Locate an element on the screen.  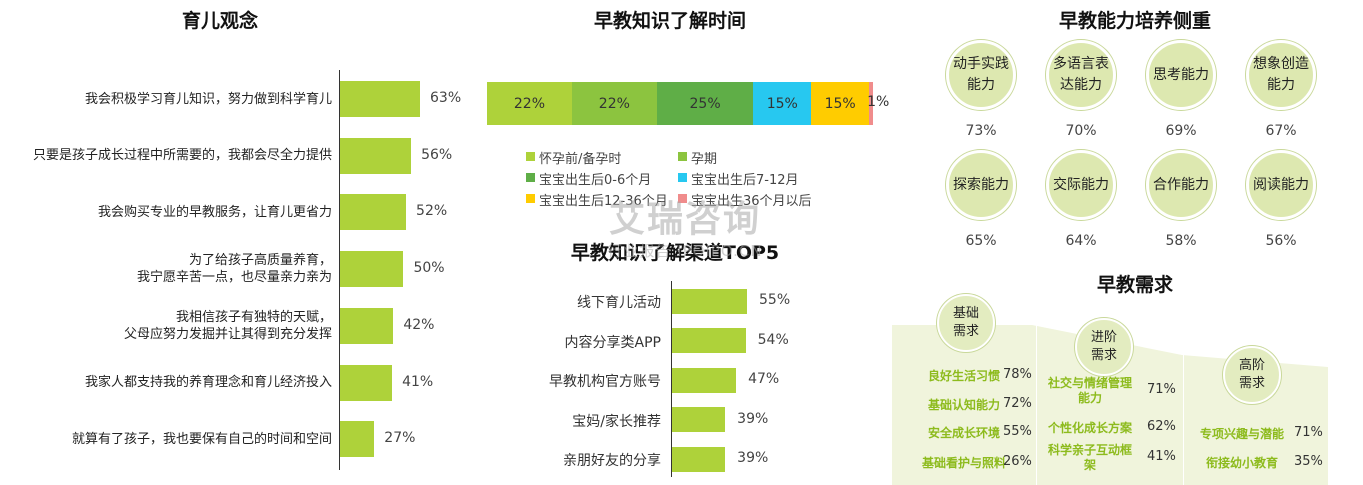
need-item-label: 专项兴趣与潜能 is located at coordinates (1242, 434).